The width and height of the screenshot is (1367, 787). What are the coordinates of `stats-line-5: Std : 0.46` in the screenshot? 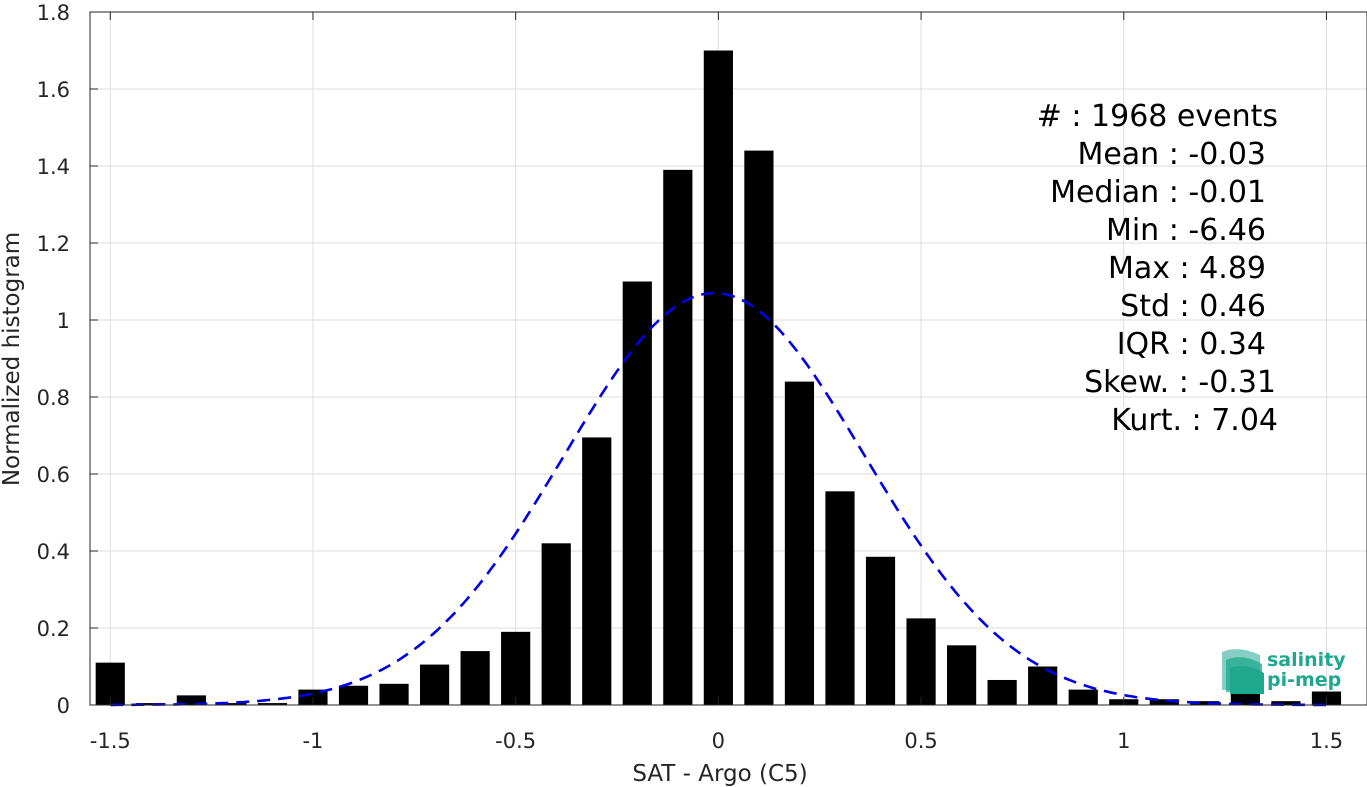 It's located at (1193, 306).